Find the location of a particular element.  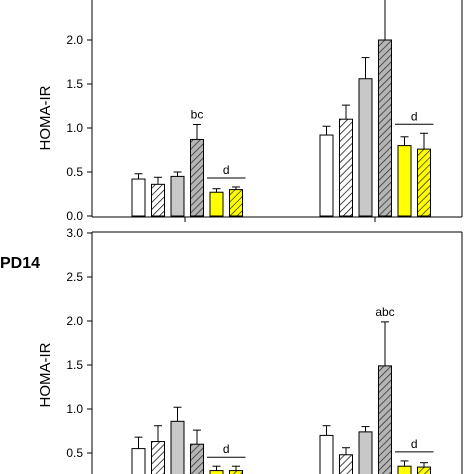

significance-label: abc is located at coordinates (384, 312).